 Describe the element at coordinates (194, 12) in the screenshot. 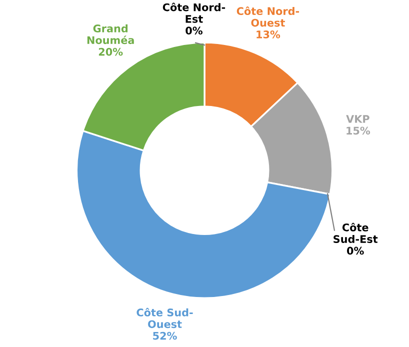

I see `category-label: Côte Nord- Est` at that location.